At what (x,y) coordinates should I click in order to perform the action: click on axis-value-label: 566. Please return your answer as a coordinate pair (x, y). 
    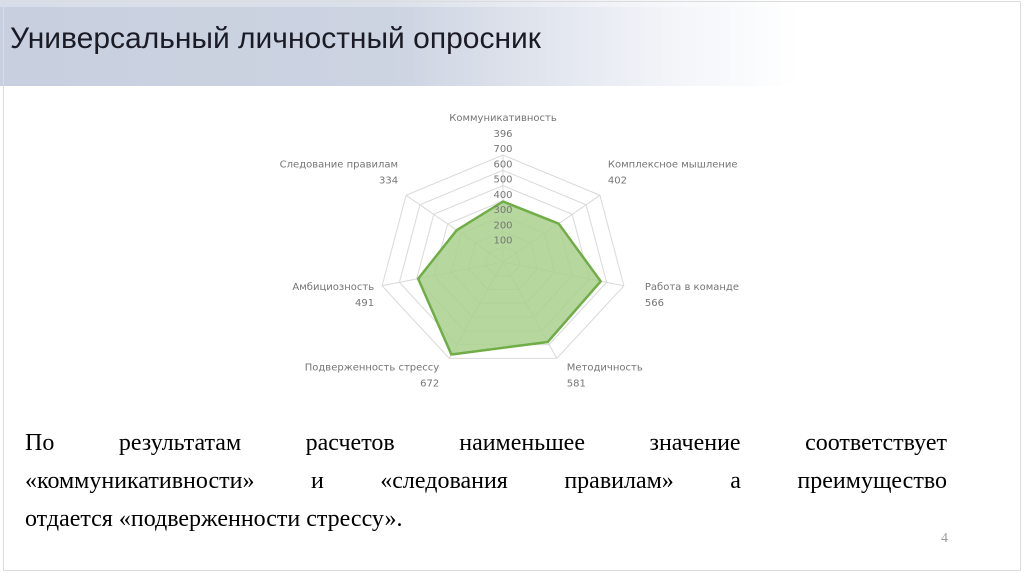
    Looking at the image, I should click on (654, 303).